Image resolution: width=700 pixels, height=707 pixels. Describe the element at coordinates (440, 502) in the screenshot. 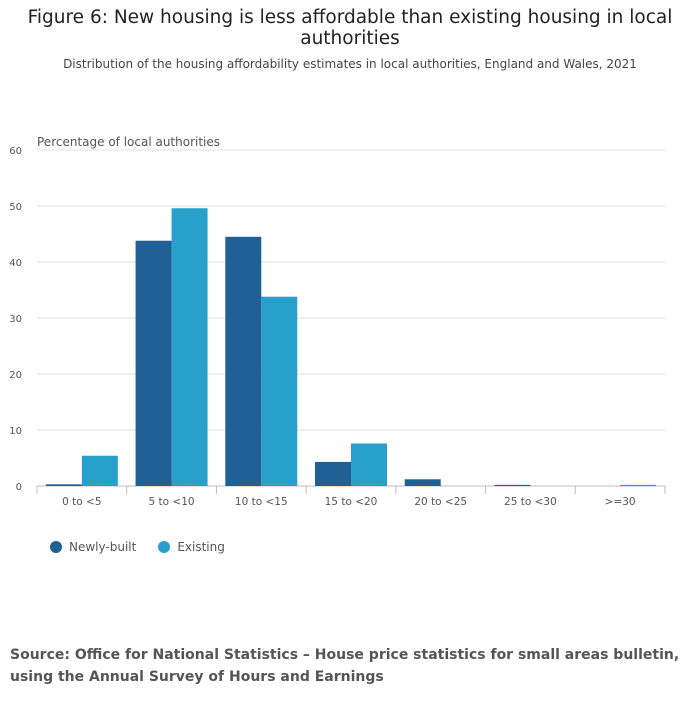

I see `x-tick-label: 20 to <25` at that location.